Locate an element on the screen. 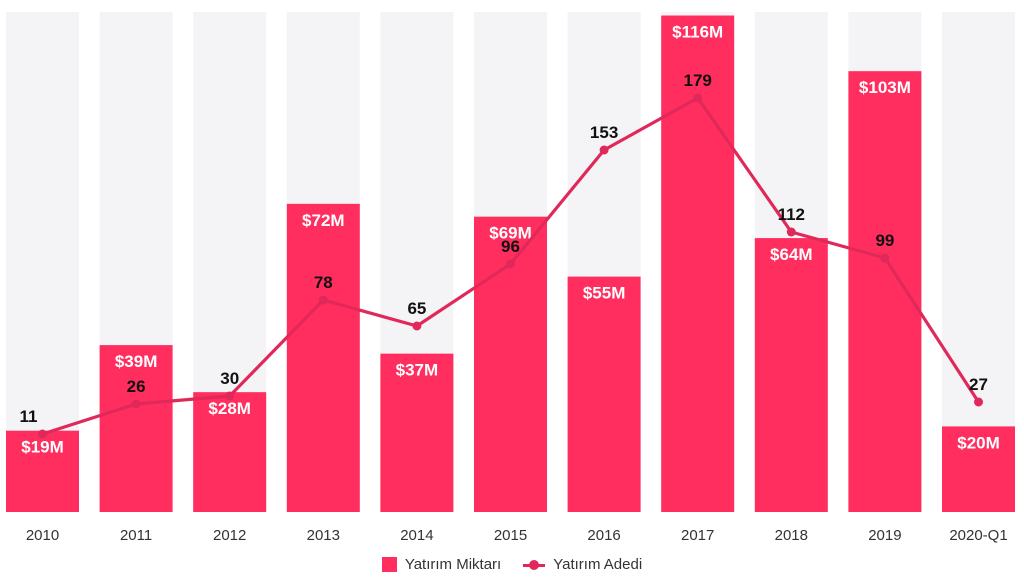 The width and height of the screenshot is (1024, 586). line-point-label-2012: 30 is located at coordinates (229, 378).